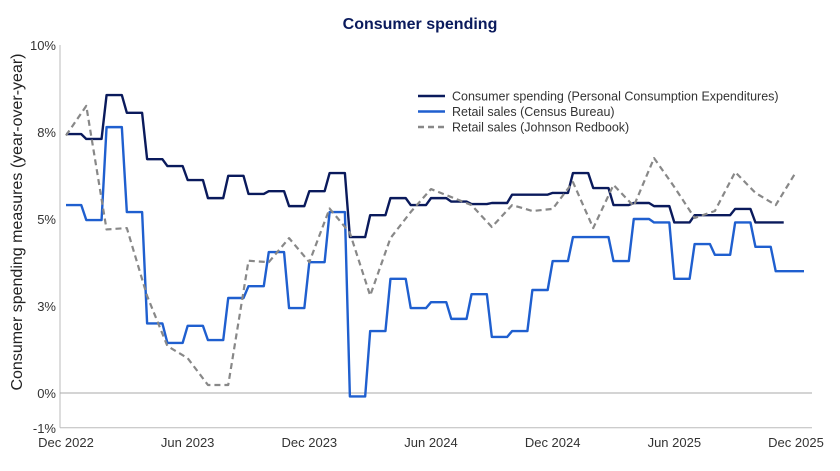 This screenshot has width=840, height=471. What do you see at coordinates (420, 24) in the screenshot?
I see `chart-title: Consumer spending` at bounding box center [420, 24].